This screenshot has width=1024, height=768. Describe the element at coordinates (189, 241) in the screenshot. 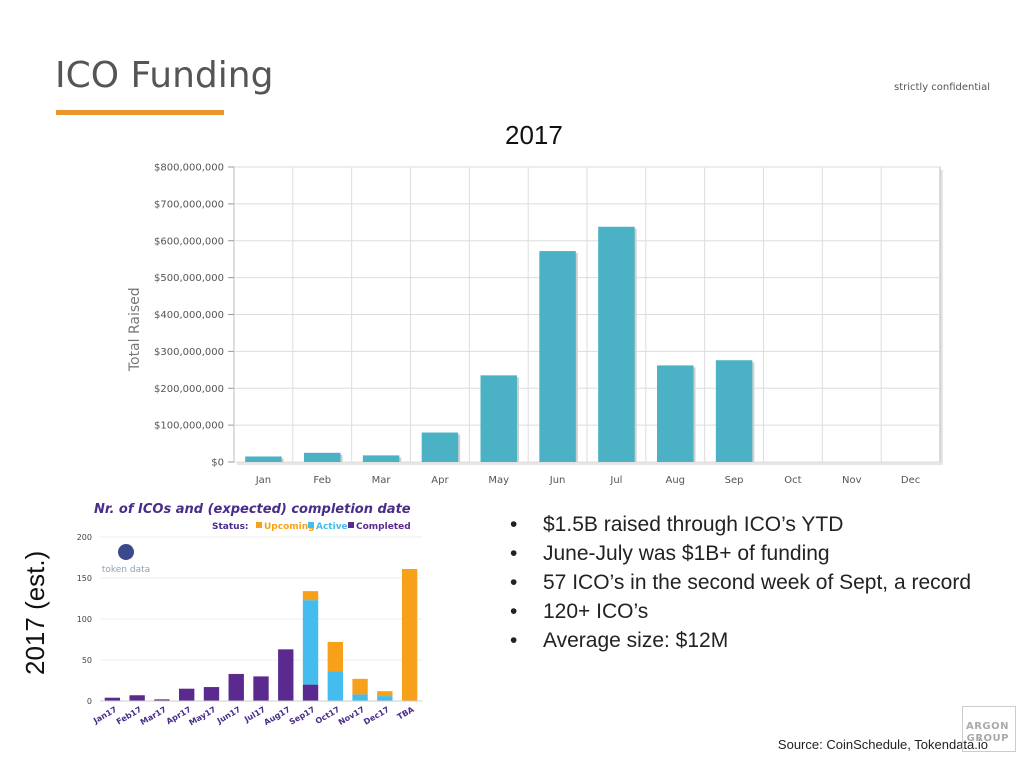

I see `y-tick-label: $600,000,000` at that location.